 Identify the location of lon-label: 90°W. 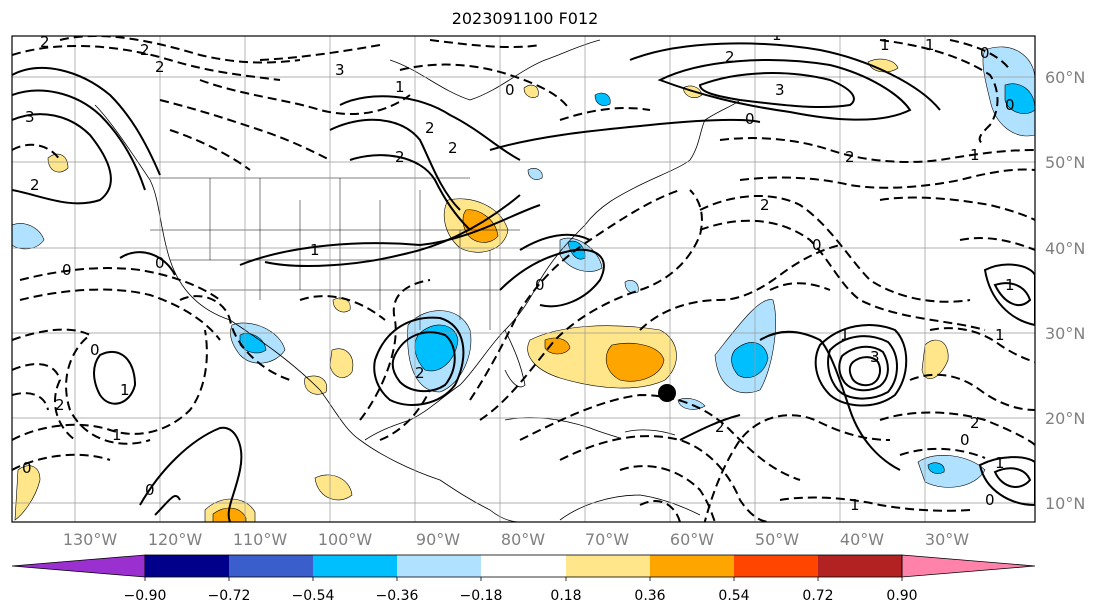
(438, 539).